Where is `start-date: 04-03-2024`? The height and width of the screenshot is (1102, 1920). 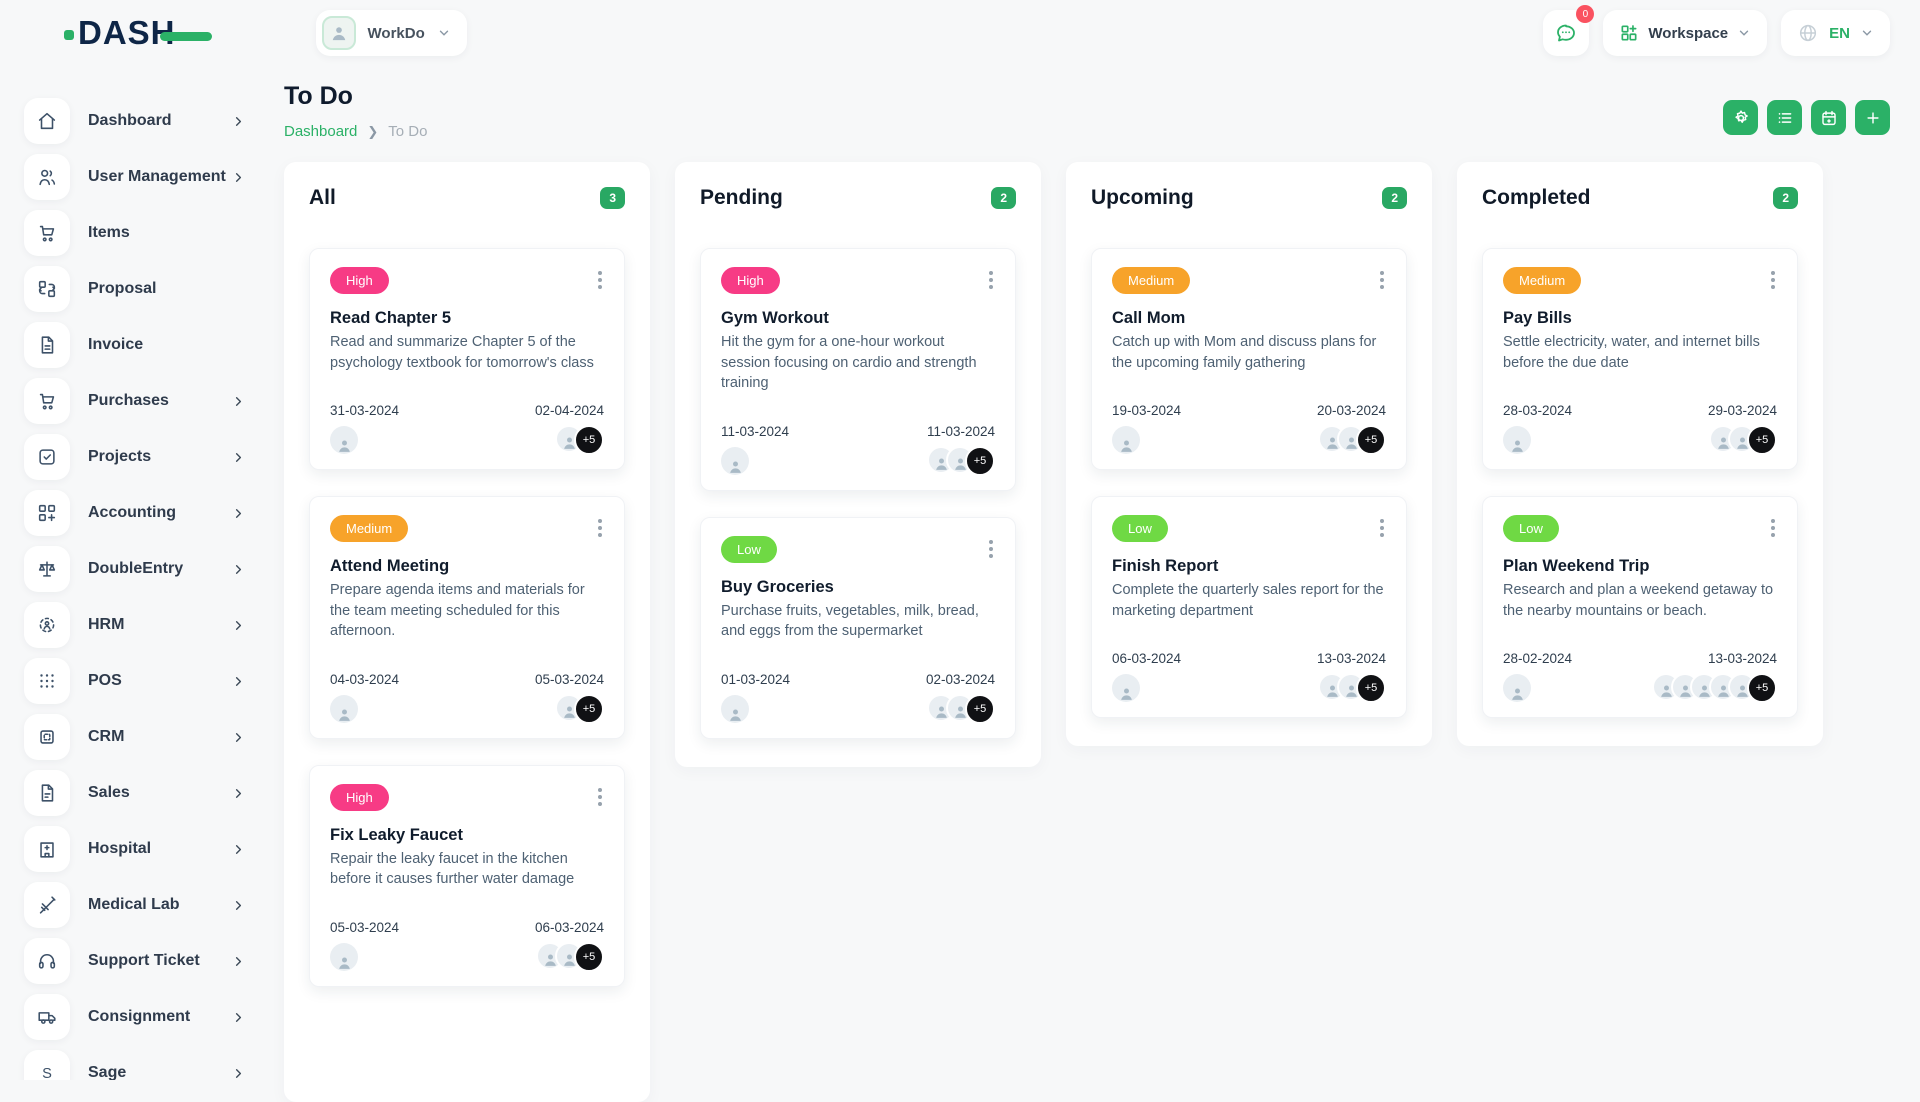
start-date: 04-03-2024 is located at coordinates (364, 679).